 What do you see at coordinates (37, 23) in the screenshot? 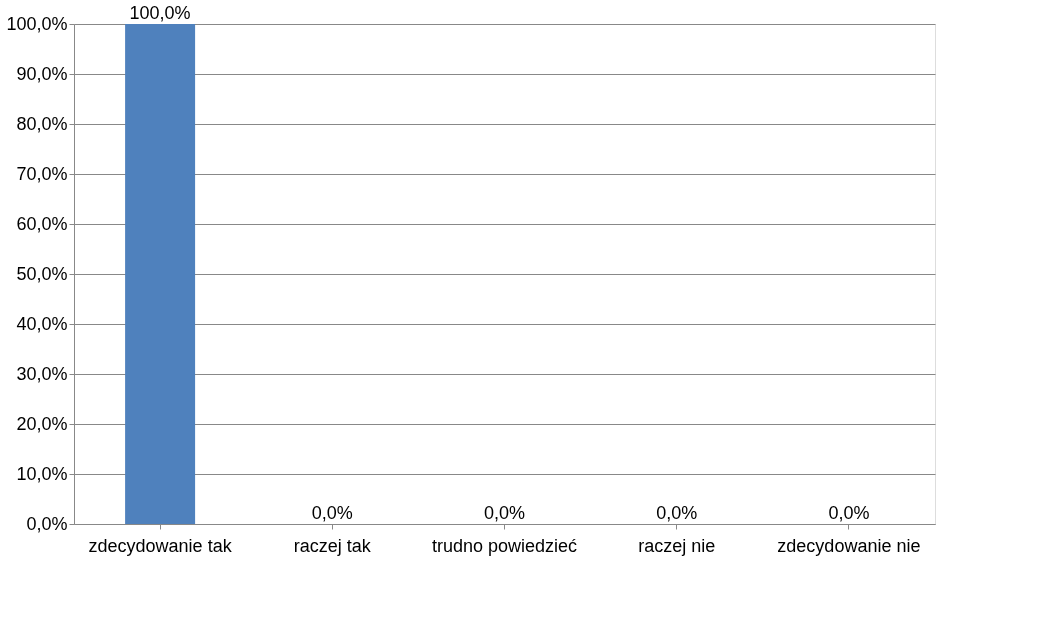
I see `y-tick-label: 100,0%` at bounding box center [37, 23].